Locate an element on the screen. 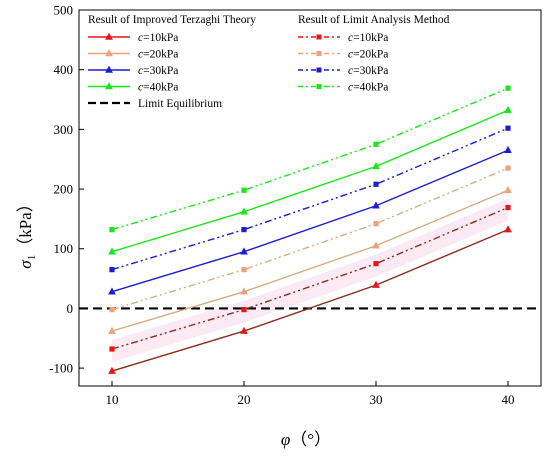 This screenshot has width=550, height=456. y-axis-label: σ1（kPa） is located at coordinates (27, 231).